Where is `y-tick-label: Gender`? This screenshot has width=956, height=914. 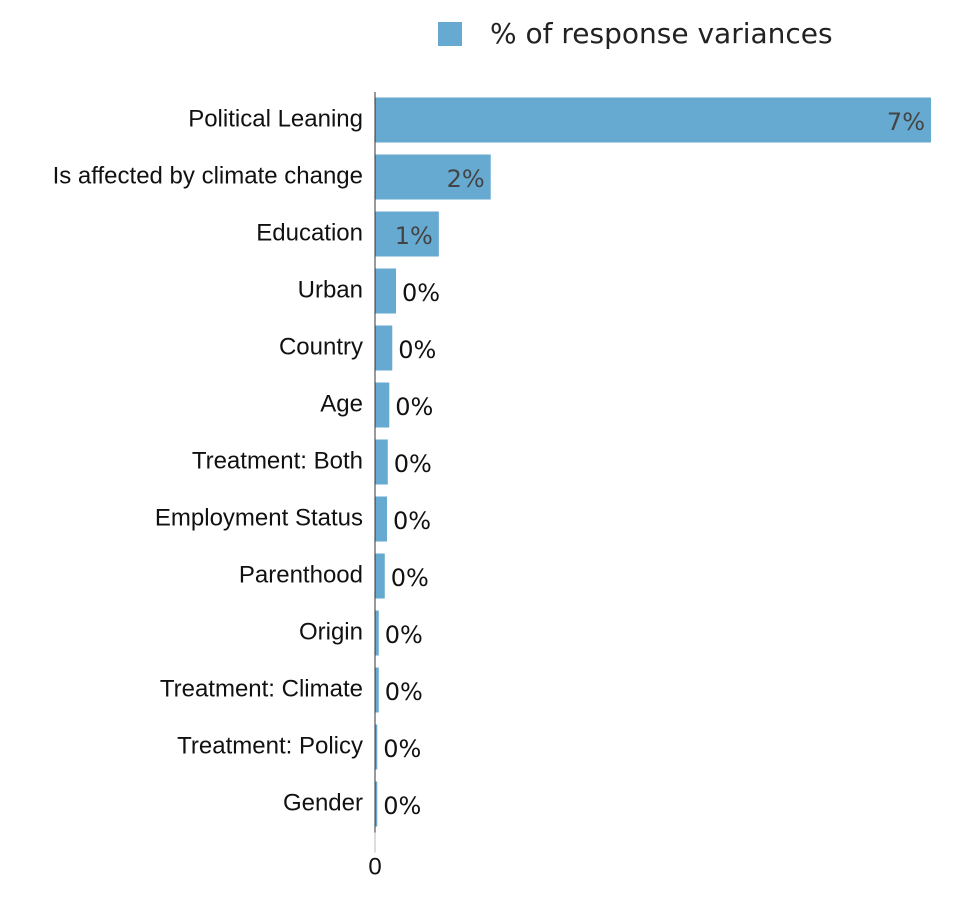
y-tick-label: Gender is located at coordinates (323, 802).